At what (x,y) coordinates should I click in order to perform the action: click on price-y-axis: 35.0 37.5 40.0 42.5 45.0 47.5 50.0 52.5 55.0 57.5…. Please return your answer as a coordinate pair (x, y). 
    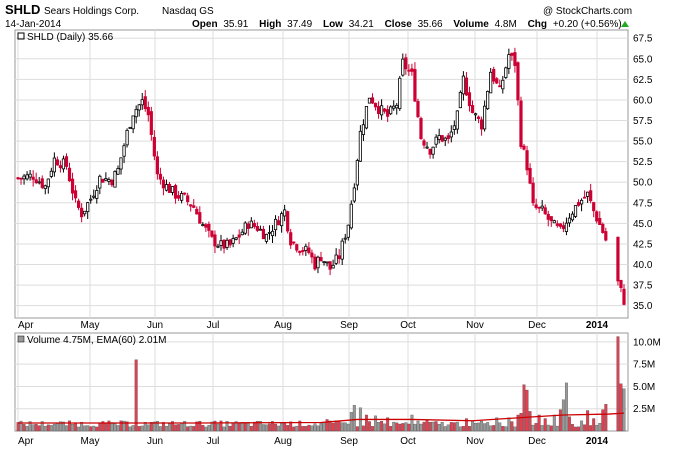
    Looking at the image, I should click on (643, 173).